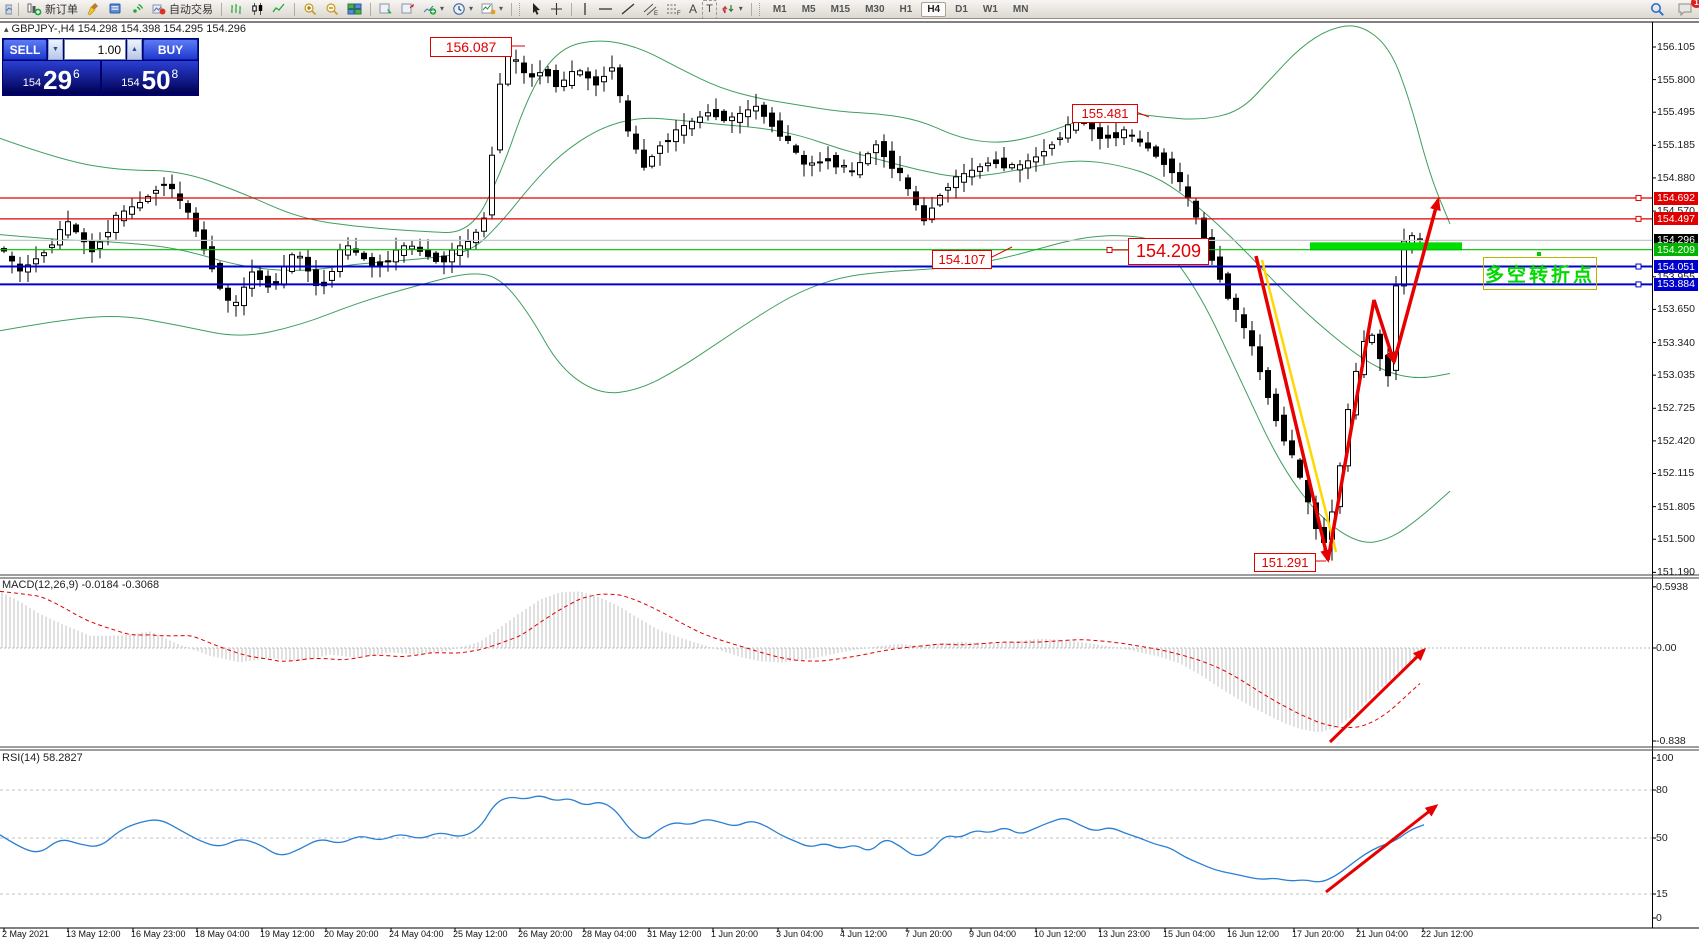 Image resolution: width=1699 pixels, height=939 pixels. Describe the element at coordinates (1105, 113) in the screenshot. I see `price-annotation: 155.481` at that location.